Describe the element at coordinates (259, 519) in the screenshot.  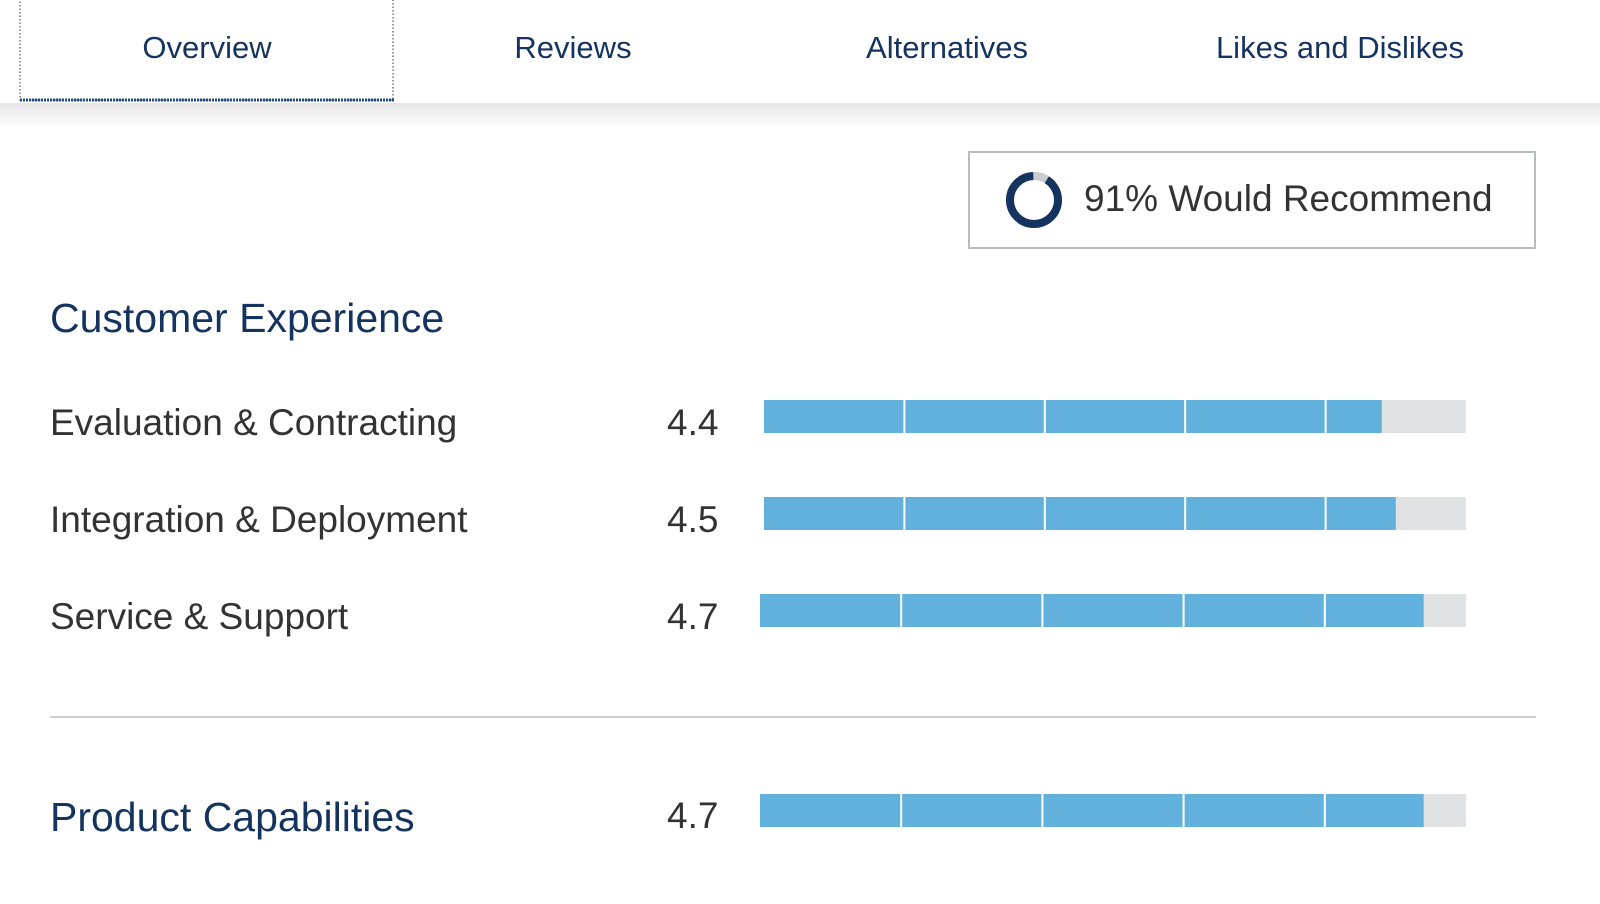
I see `row-label: Integration & Deployment` at that location.